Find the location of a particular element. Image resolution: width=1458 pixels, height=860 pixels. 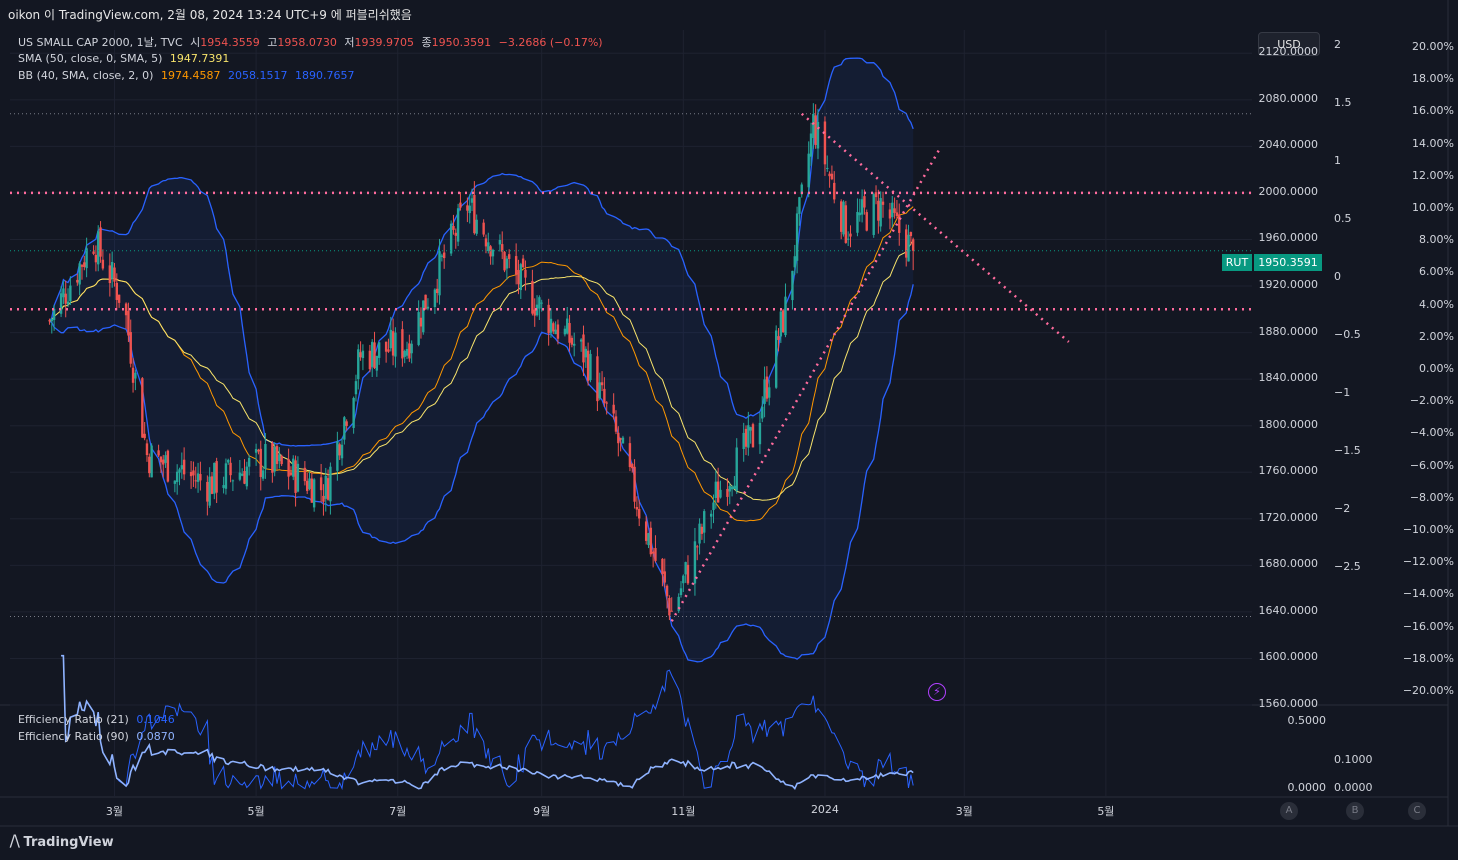

sigma-tick: −0.5 is located at coordinates (1347, 334).